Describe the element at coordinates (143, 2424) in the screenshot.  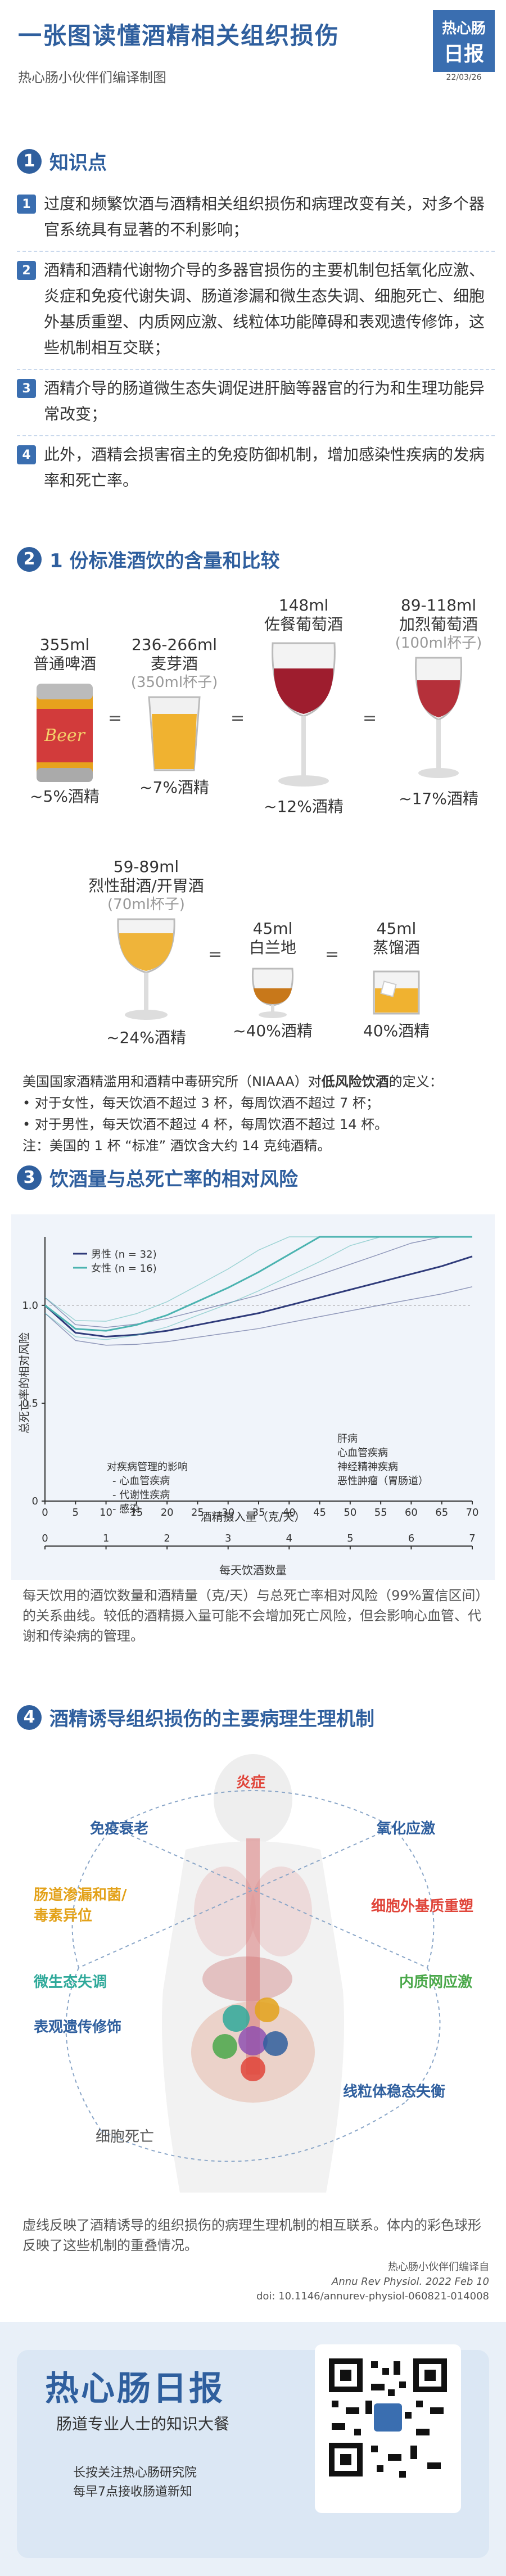
I see `footer-tagline: 肠道专业人士的知识大餐` at that location.